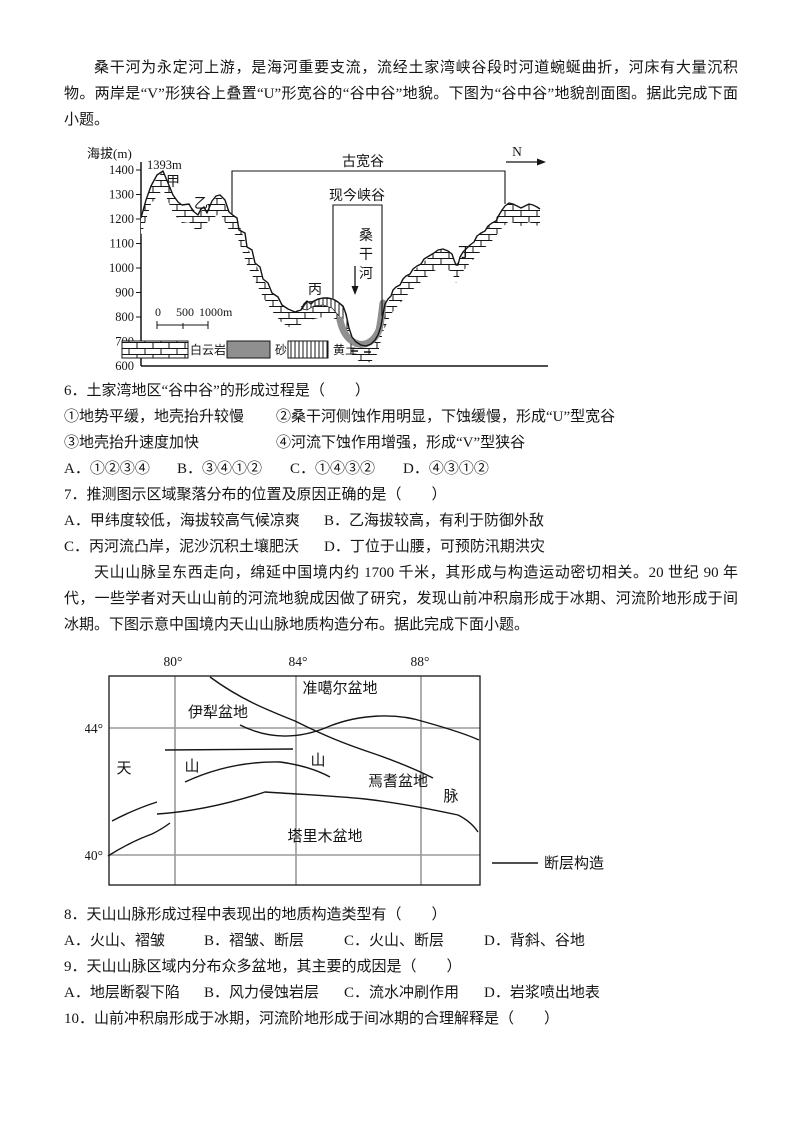  I want to click on q6-item-3: ③地壳抬升速度加快, so click(132, 443).